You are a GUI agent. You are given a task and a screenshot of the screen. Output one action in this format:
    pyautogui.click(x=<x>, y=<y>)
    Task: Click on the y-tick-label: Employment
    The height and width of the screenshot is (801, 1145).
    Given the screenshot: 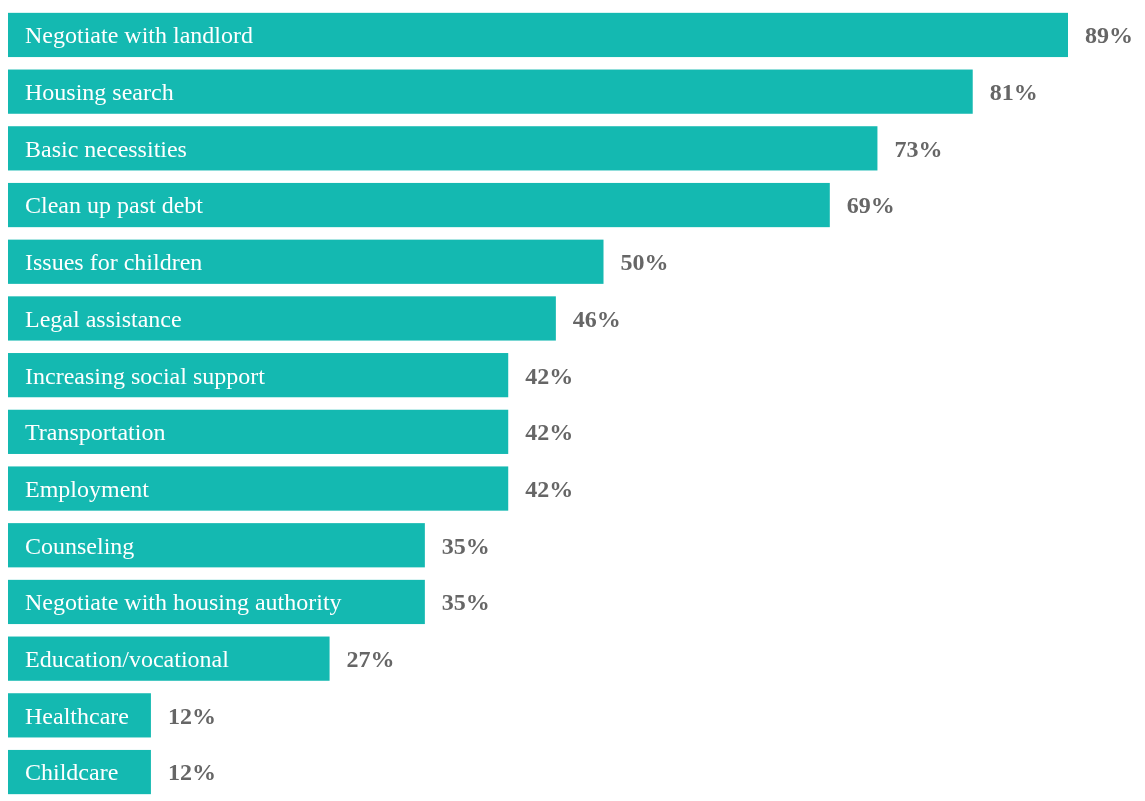 What is the action you would take?
    pyautogui.click(x=87, y=488)
    